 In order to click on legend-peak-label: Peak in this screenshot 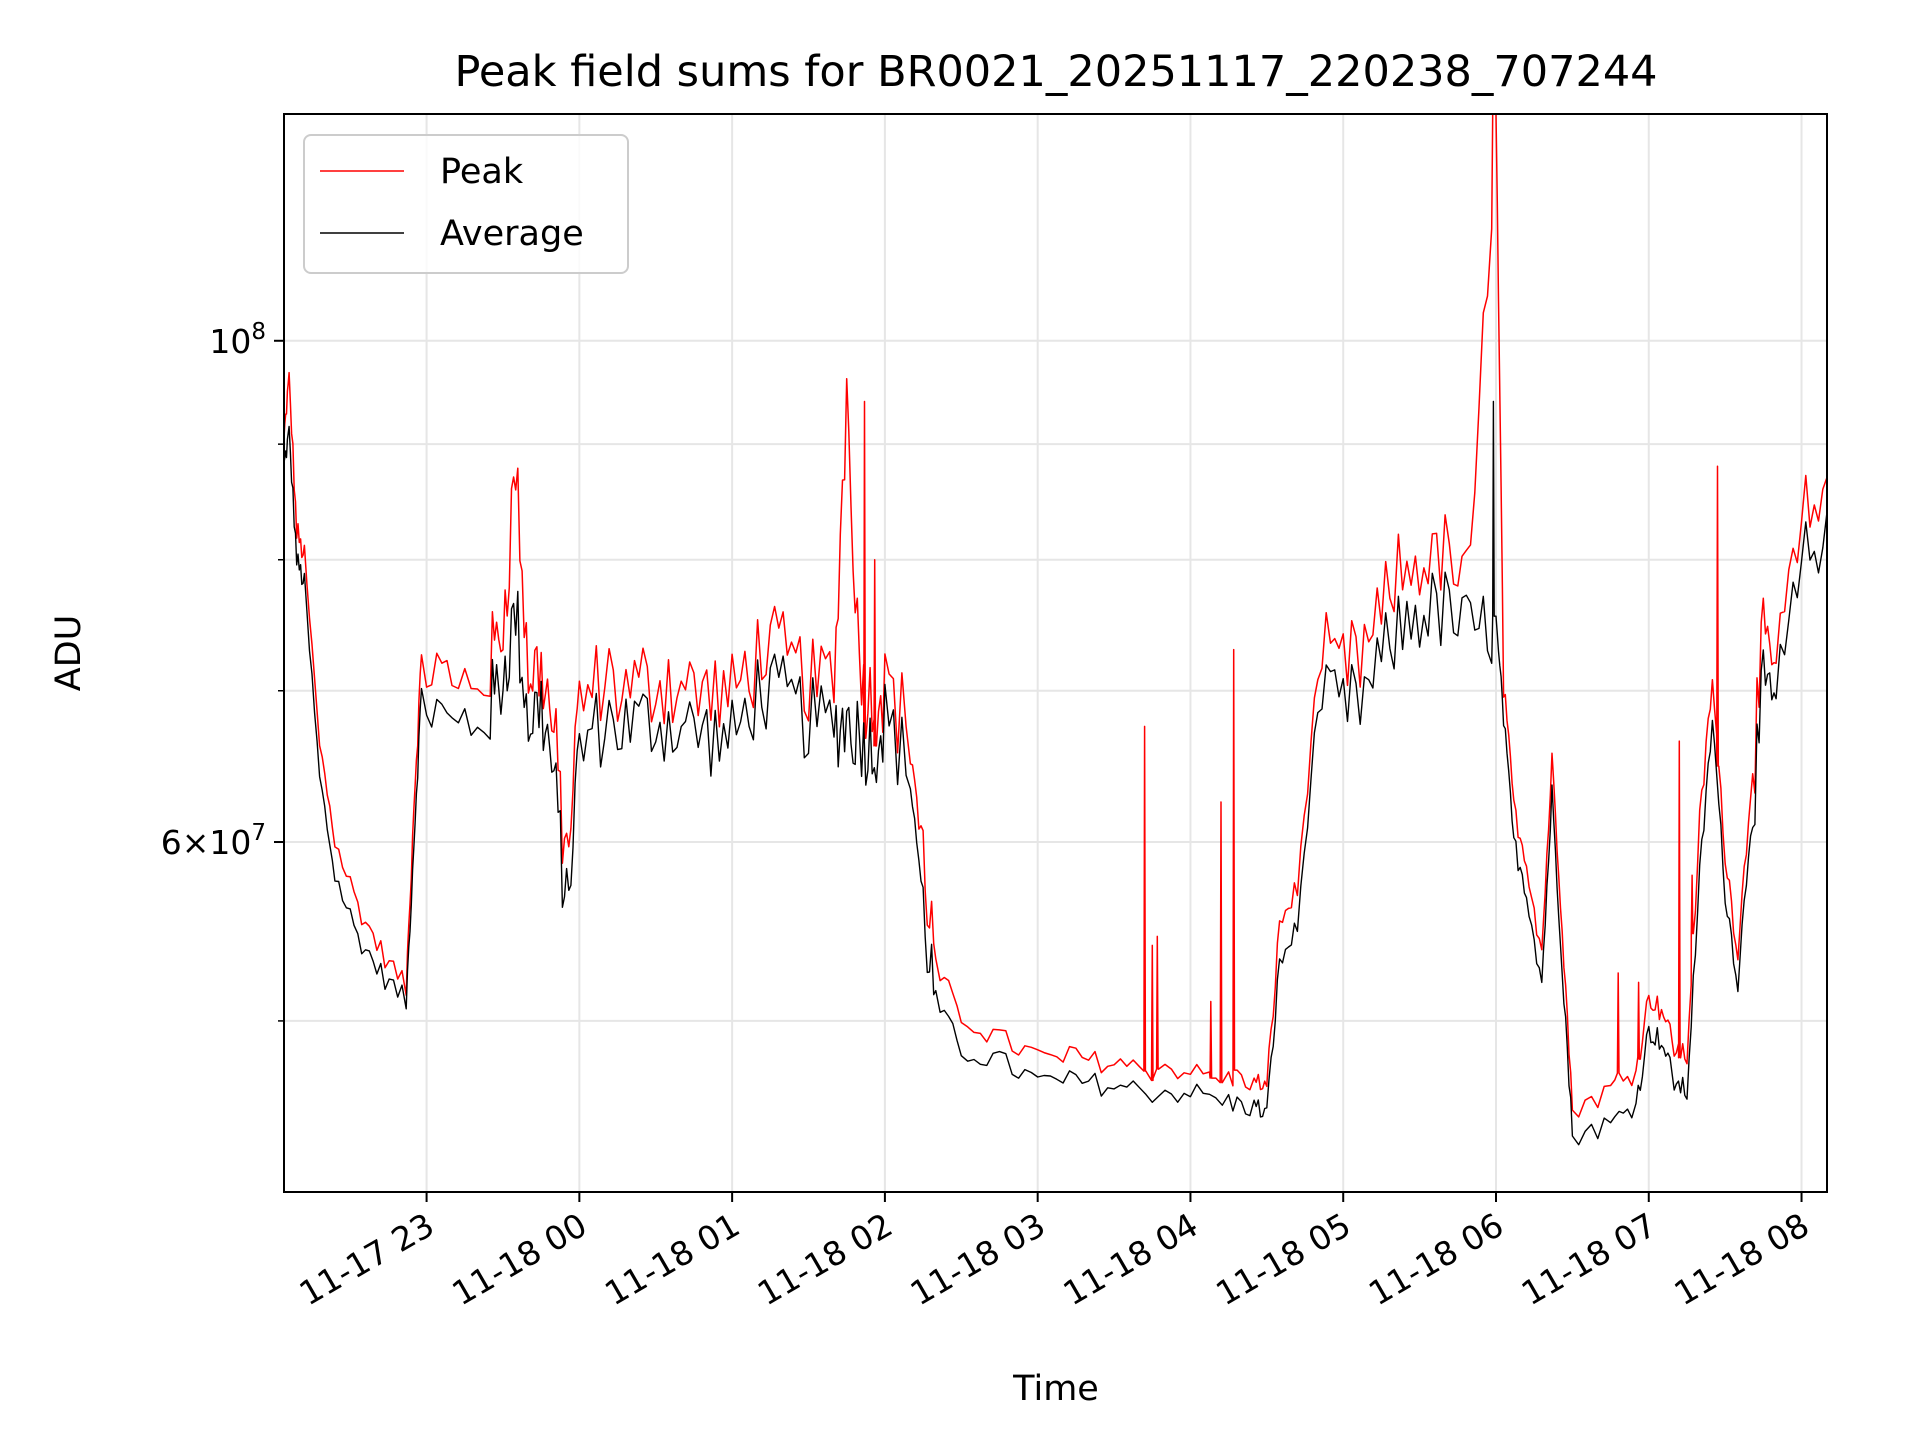, I will do `click(482, 172)`.